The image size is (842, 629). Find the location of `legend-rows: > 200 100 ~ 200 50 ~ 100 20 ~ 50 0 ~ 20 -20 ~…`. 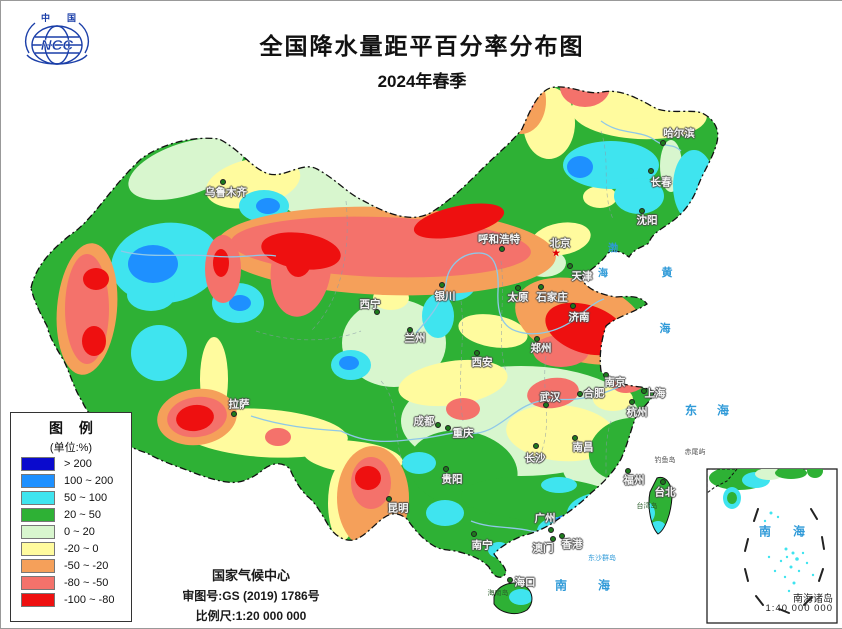

legend-rows: > 200 100 ~ 200 50 ~ 100 20 ~ 50 0 ~ 20 -20 ~… is located at coordinates (71, 531).